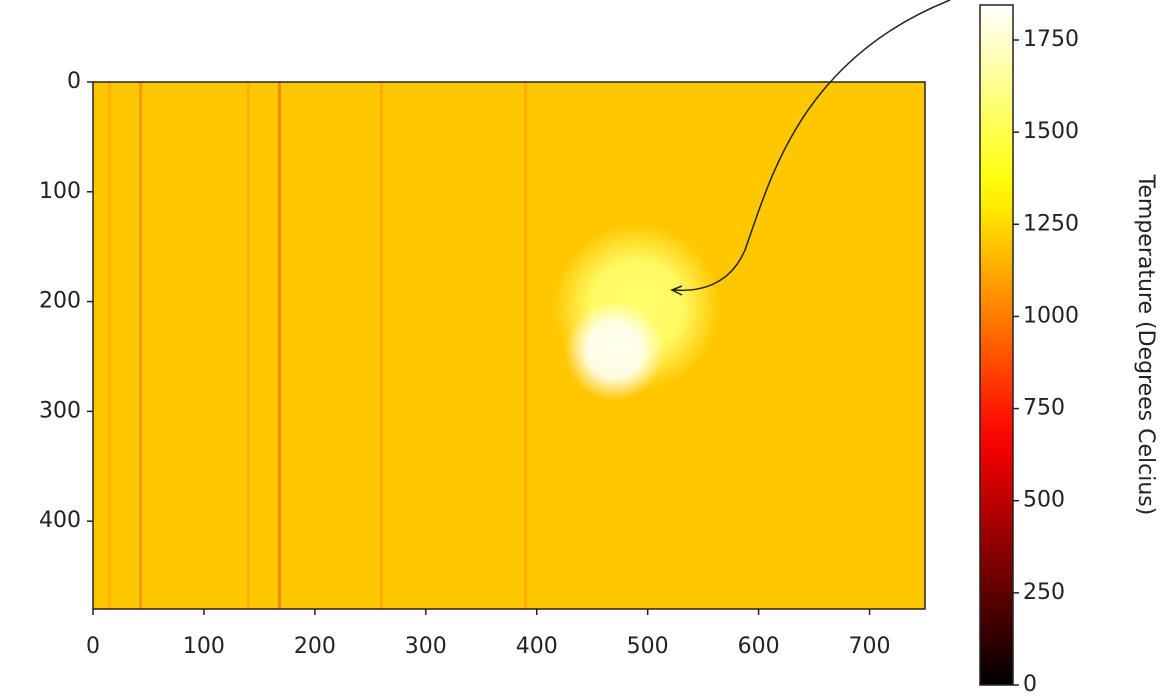 This screenshot has height=699, width=1163. What do you see at coordinates (1145, 345) in the screenshot?
I see `colorbar-label: Temperature (Degrees Celcius)` at bounding box center [1145, 345].